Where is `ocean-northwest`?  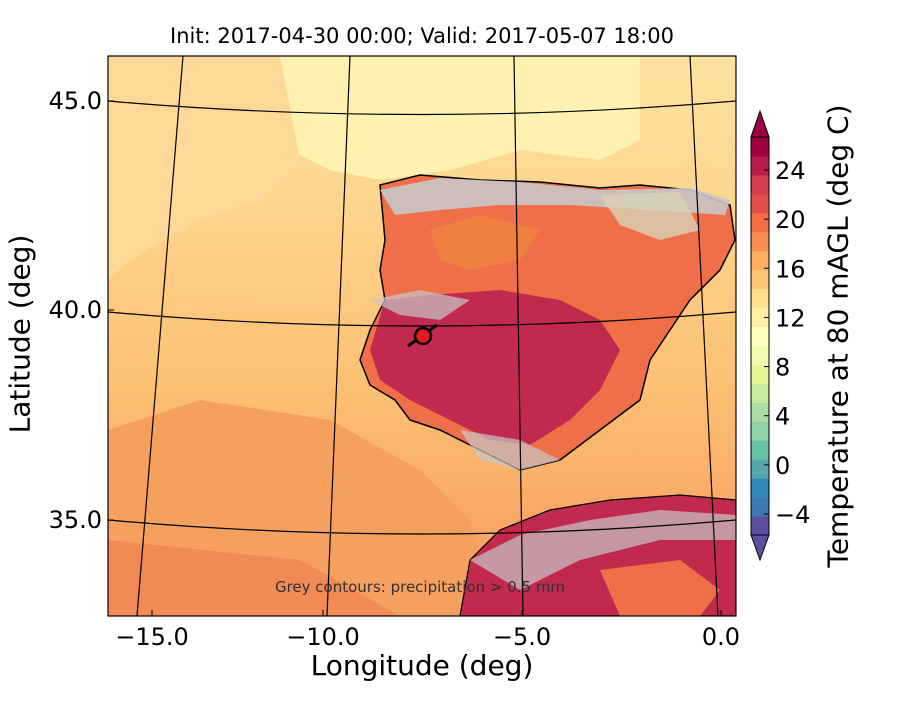 ocean-northwest is located at coordinates (204, 168).